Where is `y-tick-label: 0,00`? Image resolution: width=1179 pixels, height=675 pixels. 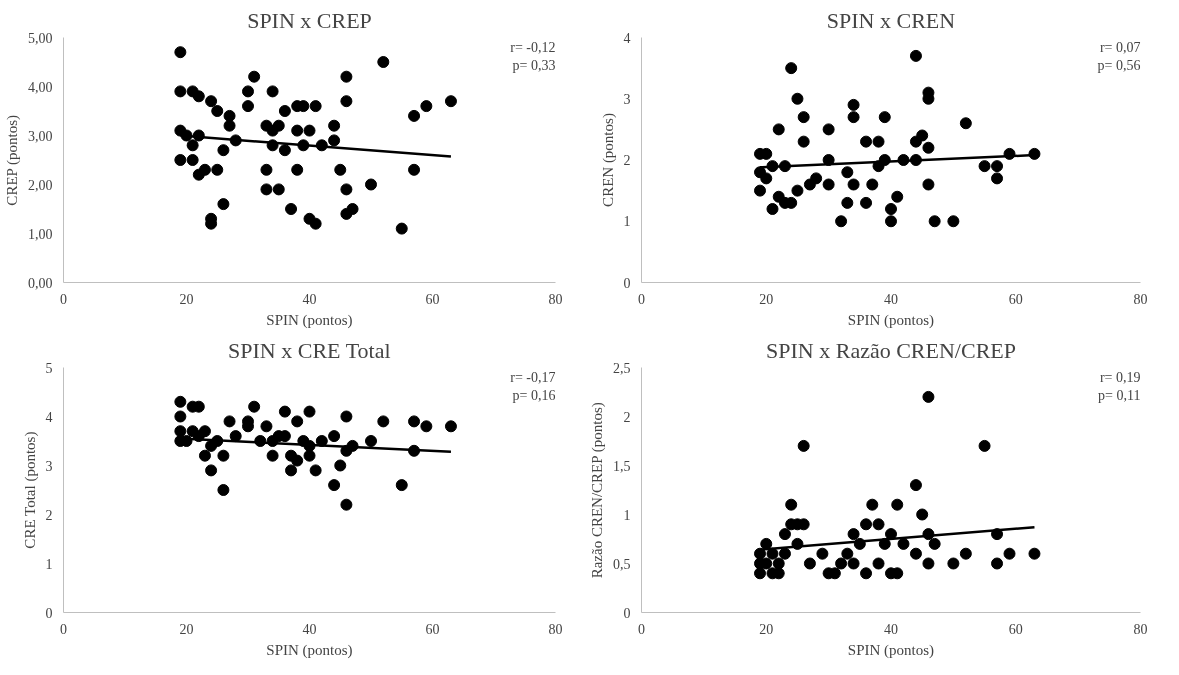
y-tick-label: 0,00 is located at coordinates (40, 283).